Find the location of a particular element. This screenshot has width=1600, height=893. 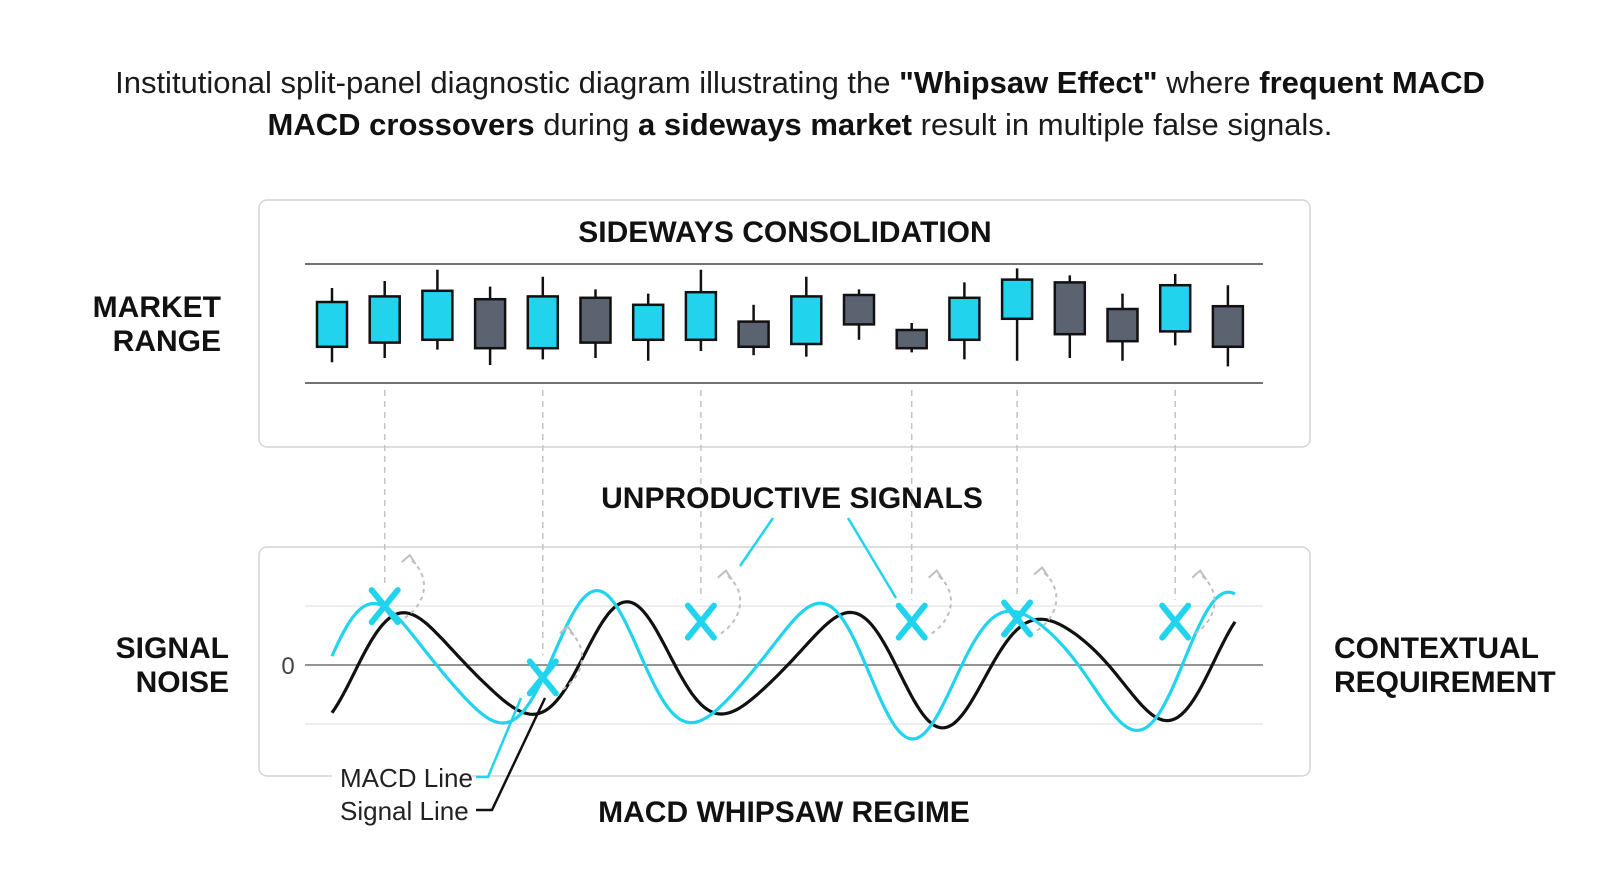

legend-signal-pointer is located at coordinates (511, 754).